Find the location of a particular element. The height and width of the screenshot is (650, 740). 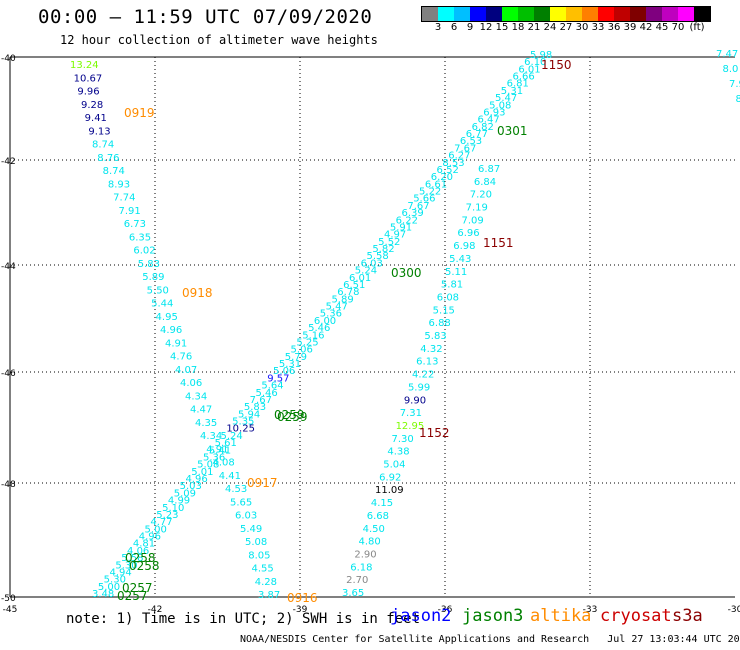

wave-height-value: 6.84 is located at coordinates (485, 182).